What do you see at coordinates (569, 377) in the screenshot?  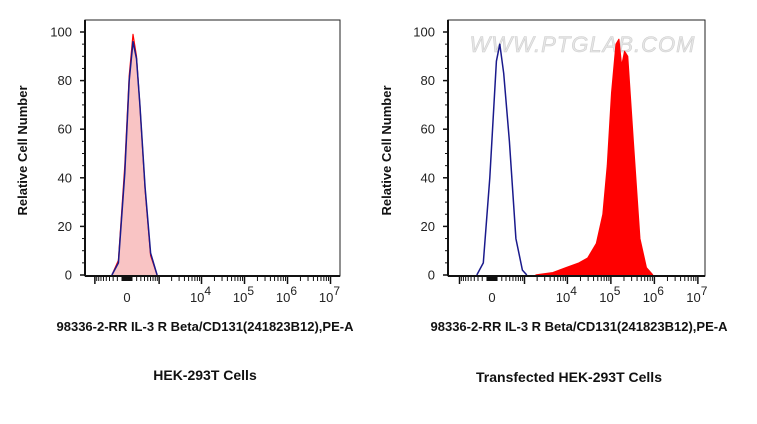 I see `panel-caption: Transfected HEK-293T Cells` at bounding box center [569, 377].